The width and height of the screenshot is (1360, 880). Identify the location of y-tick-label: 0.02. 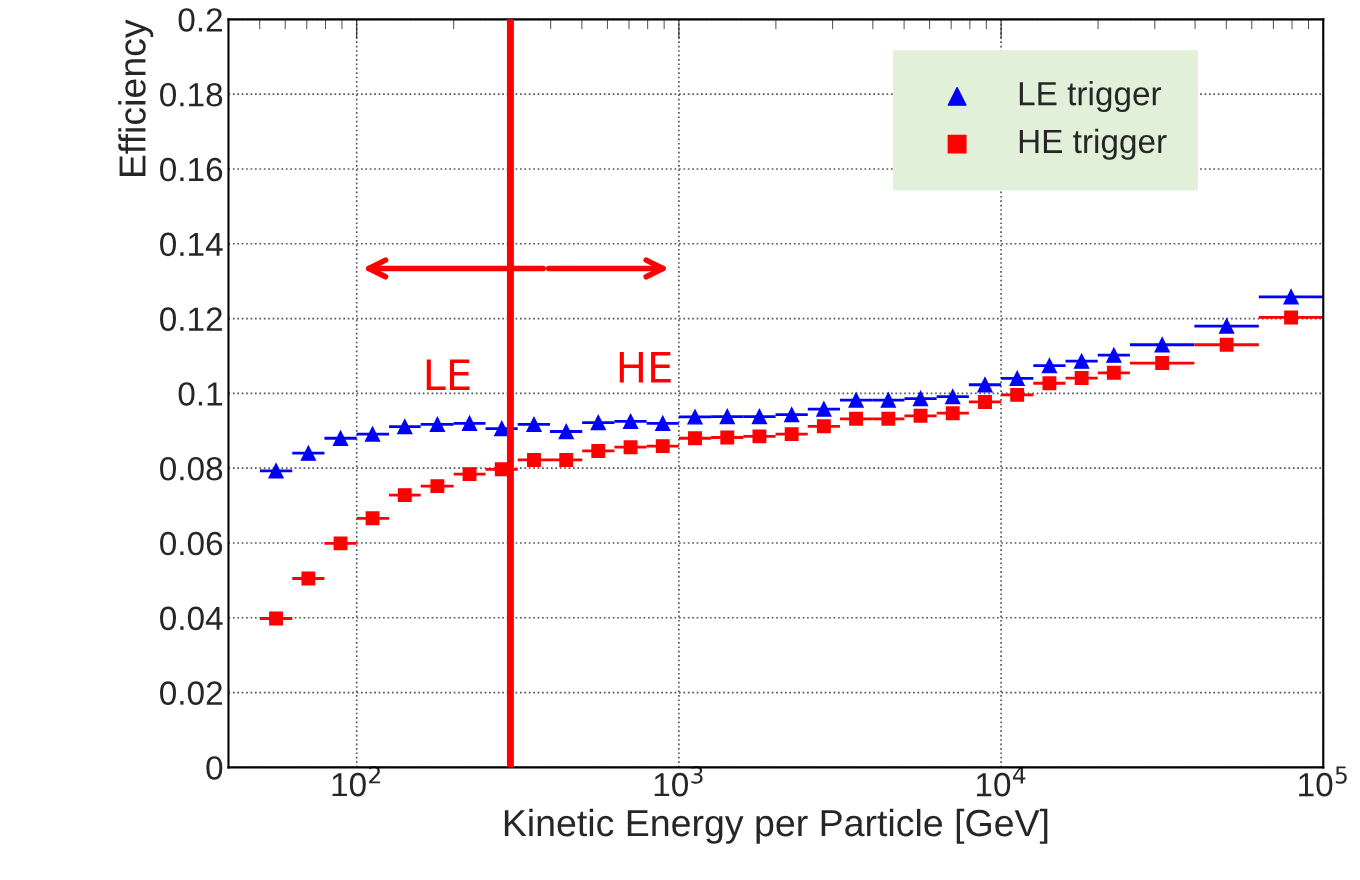
(191, 693).